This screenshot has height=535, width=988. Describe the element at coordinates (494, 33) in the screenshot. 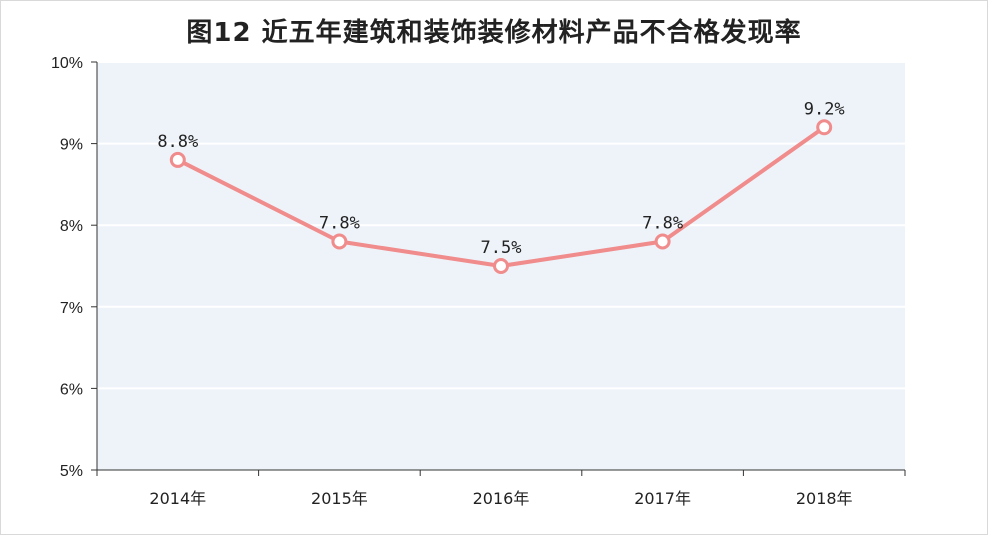

I see `chart-title: 图12 近五年建筑和装饰装修材料产品不合格发现率` at that location.